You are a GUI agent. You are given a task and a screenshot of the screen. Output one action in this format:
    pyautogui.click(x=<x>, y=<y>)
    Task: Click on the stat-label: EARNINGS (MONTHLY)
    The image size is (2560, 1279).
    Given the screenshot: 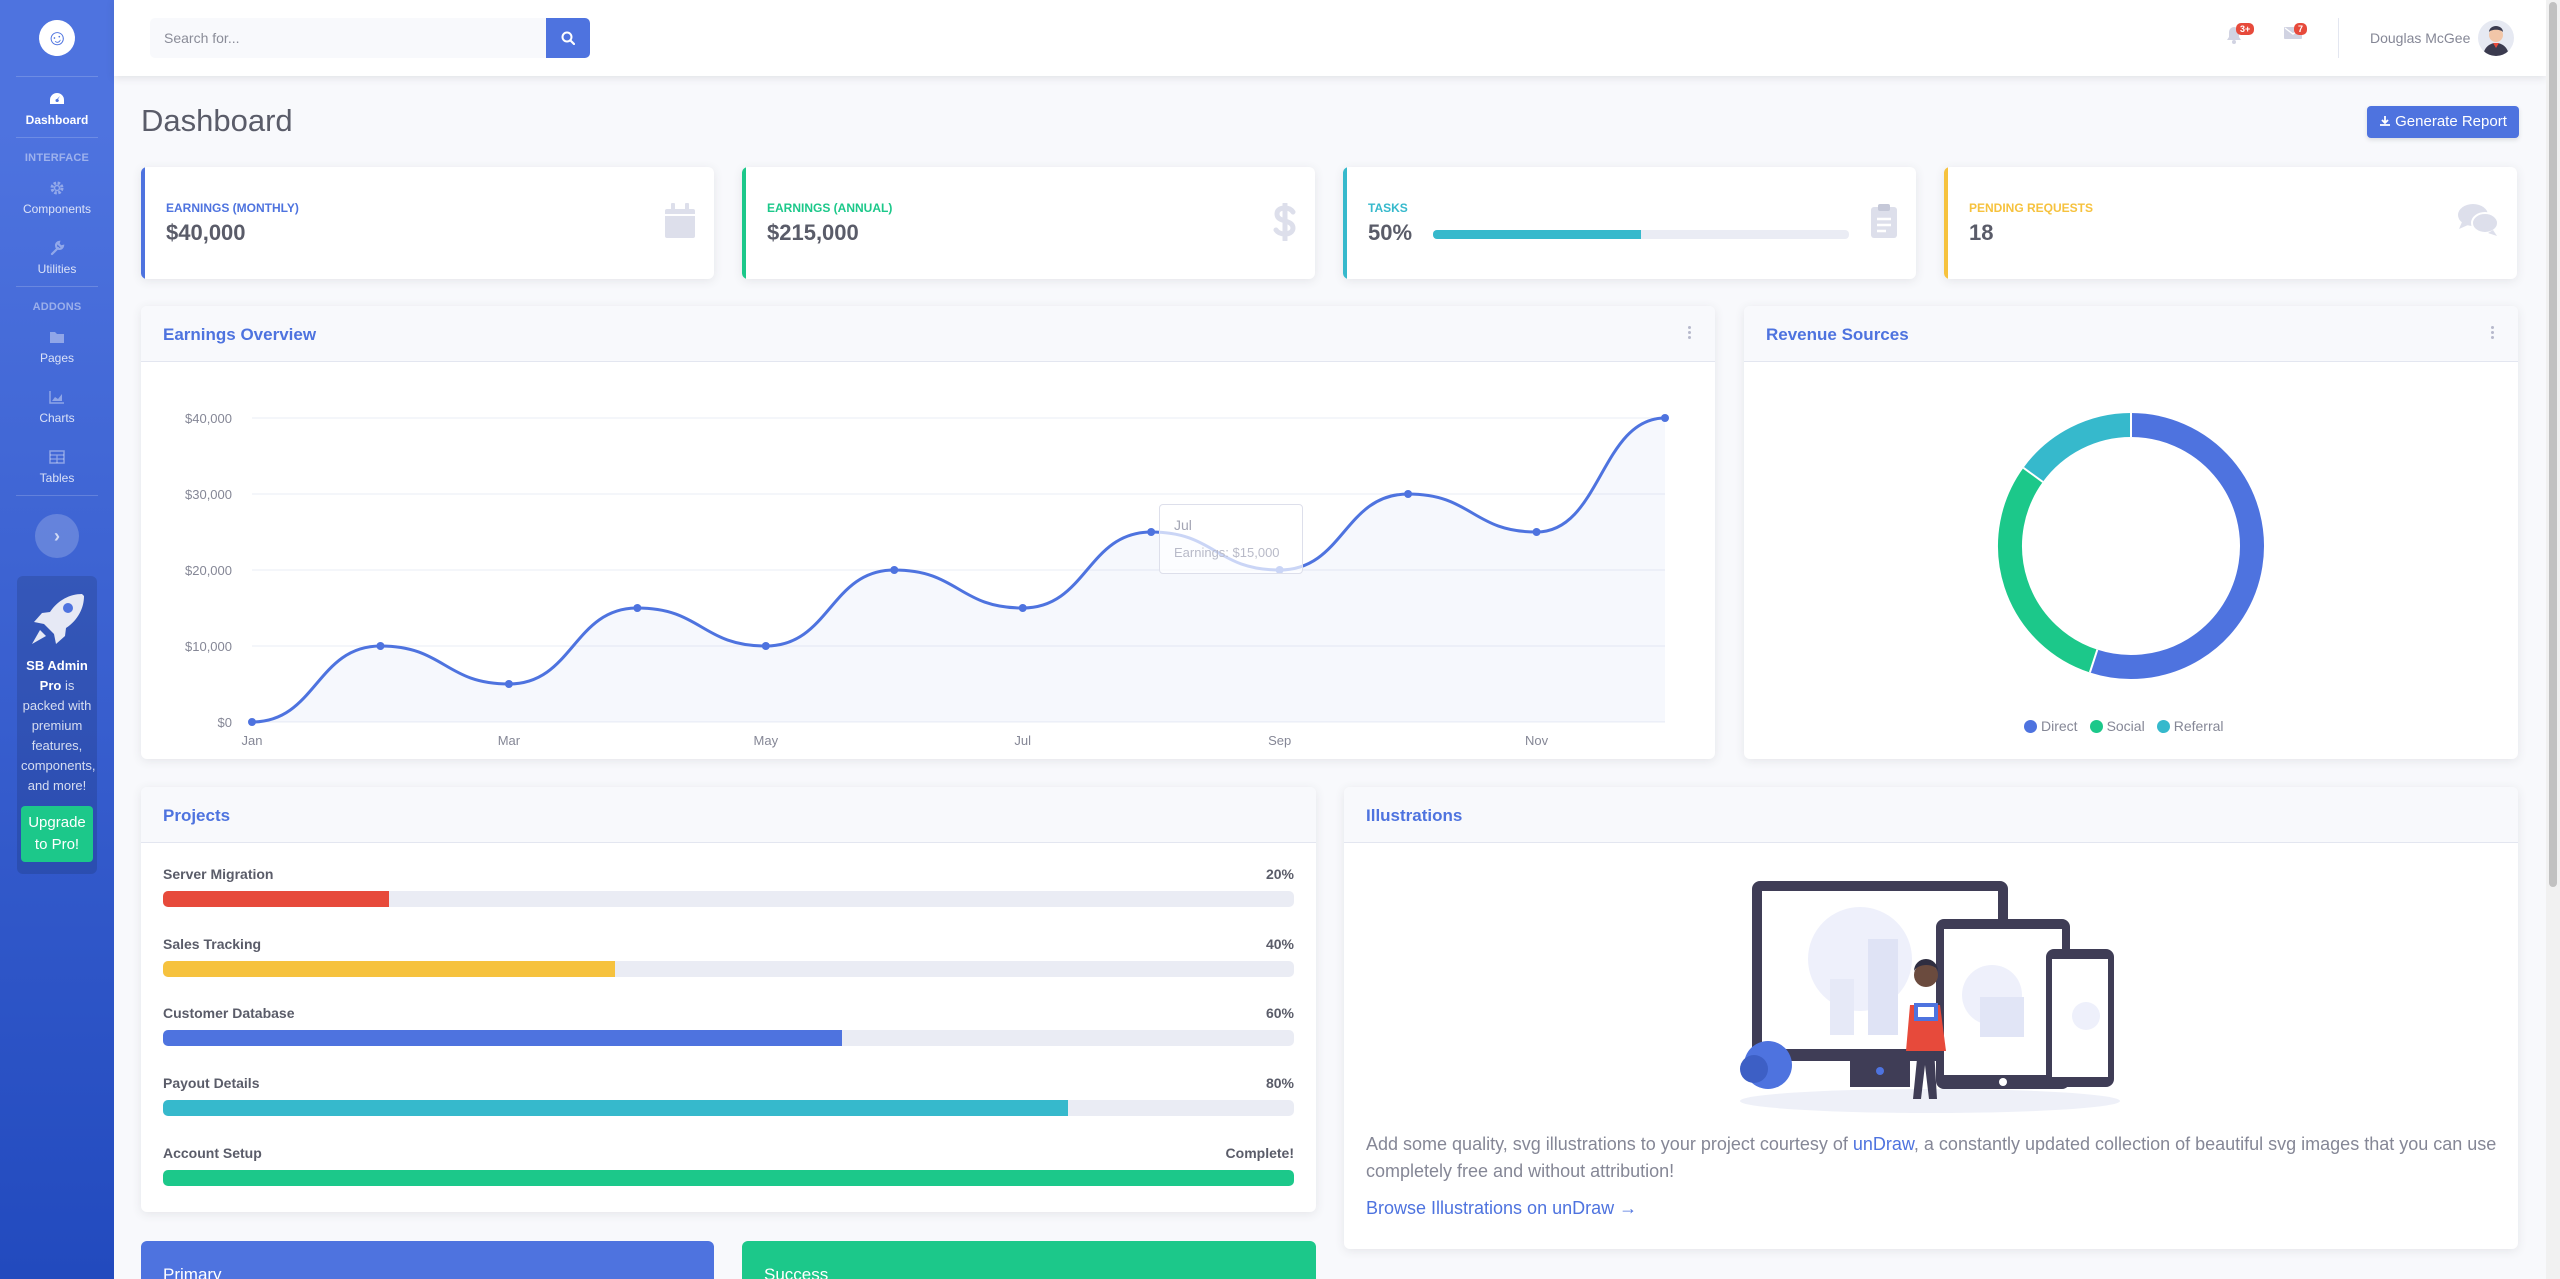 What is the action you would take?
    pyautogui.click(x=232, y=208)
    